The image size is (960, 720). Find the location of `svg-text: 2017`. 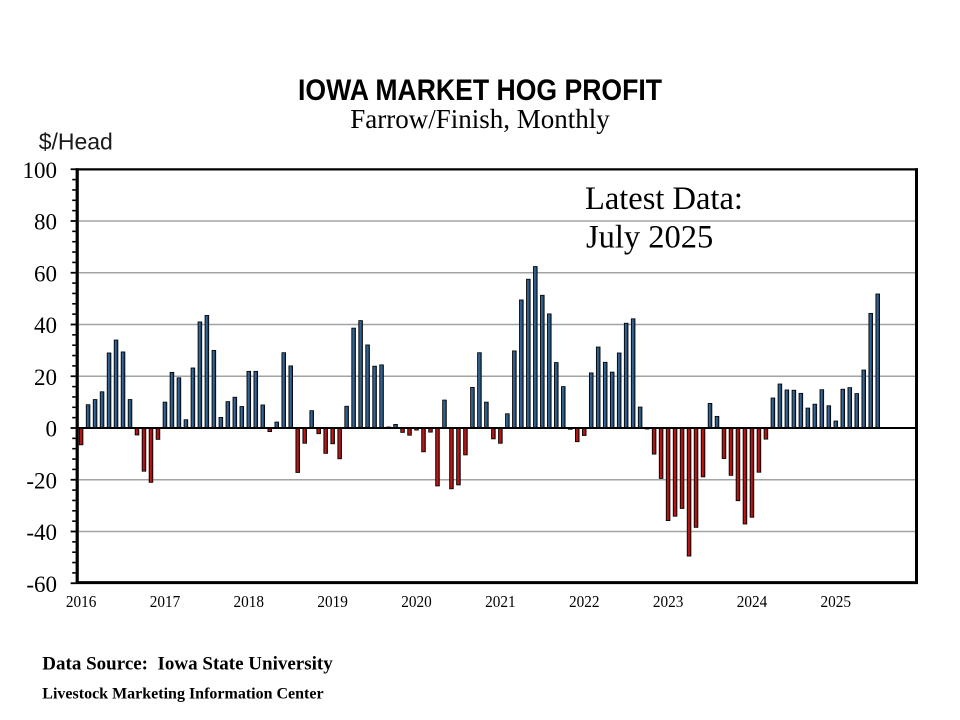

svg-text: 2017 is located at coordinates (165, 601).